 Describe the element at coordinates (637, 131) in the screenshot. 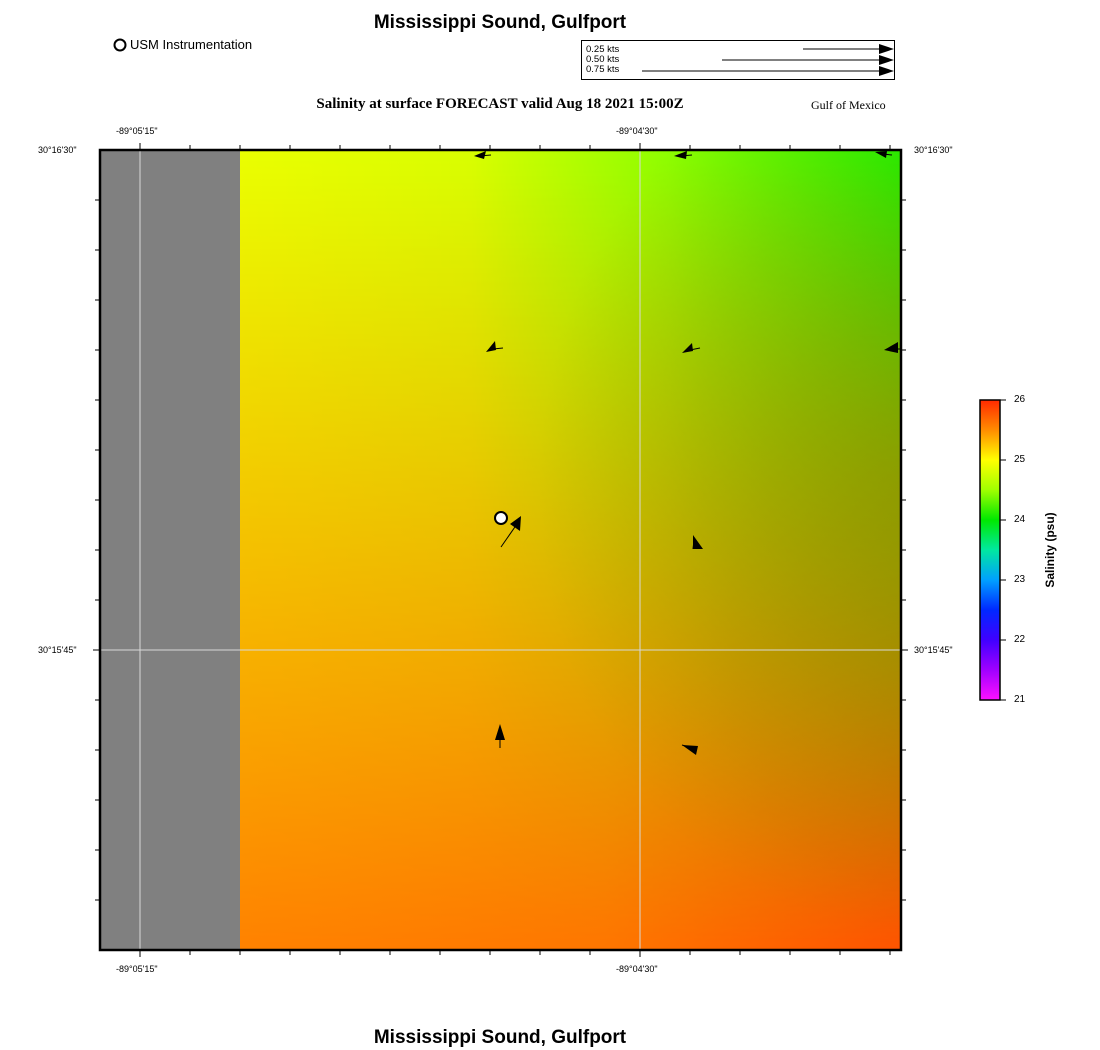

I see `lon-label-top-2: -89°04'30"` at that location.